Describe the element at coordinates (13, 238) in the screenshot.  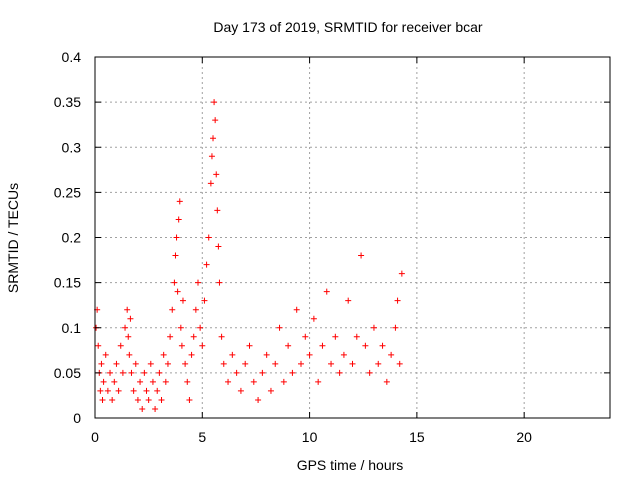
I see `y-axis-label: SRMTID / TECUs` at that location.